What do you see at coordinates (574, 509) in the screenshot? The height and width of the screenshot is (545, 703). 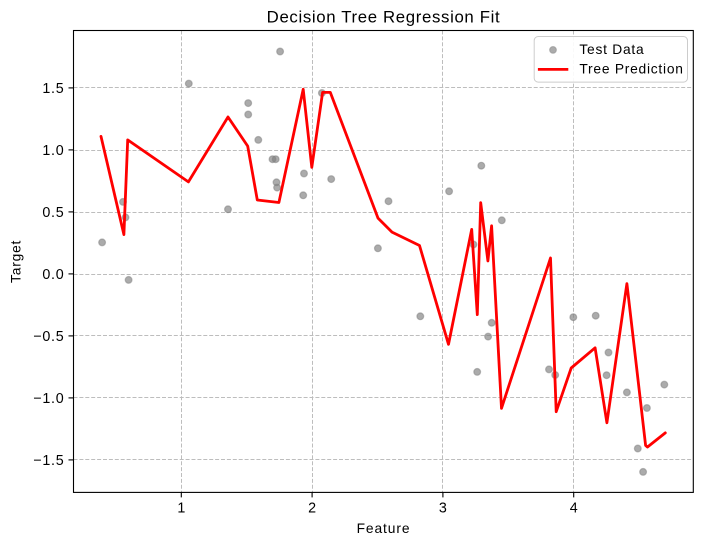 I see `svg-text: 4` at bounding box center [574, 509].